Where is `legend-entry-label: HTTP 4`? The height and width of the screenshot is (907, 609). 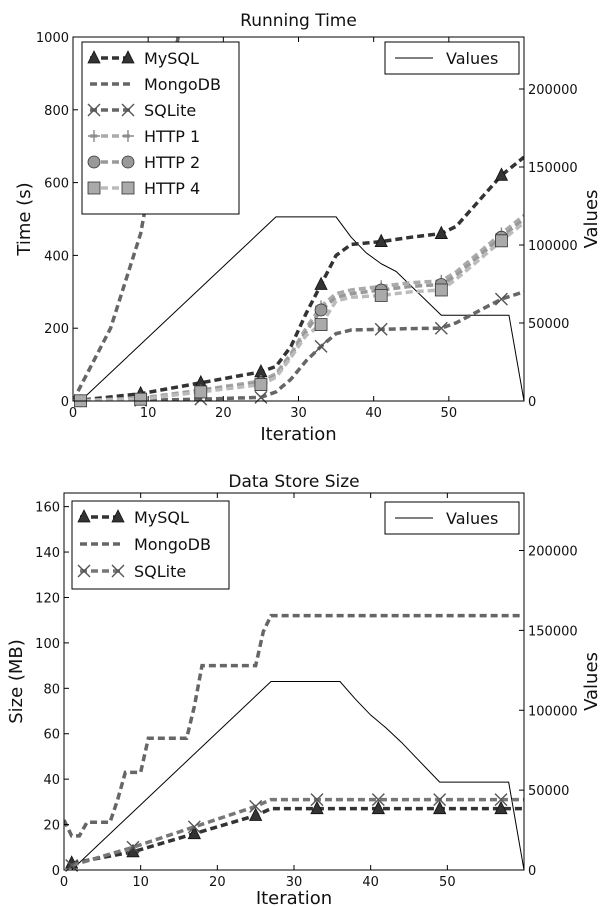 legend-entry-label: HTTP 4 is located at coordinates (172, 188).